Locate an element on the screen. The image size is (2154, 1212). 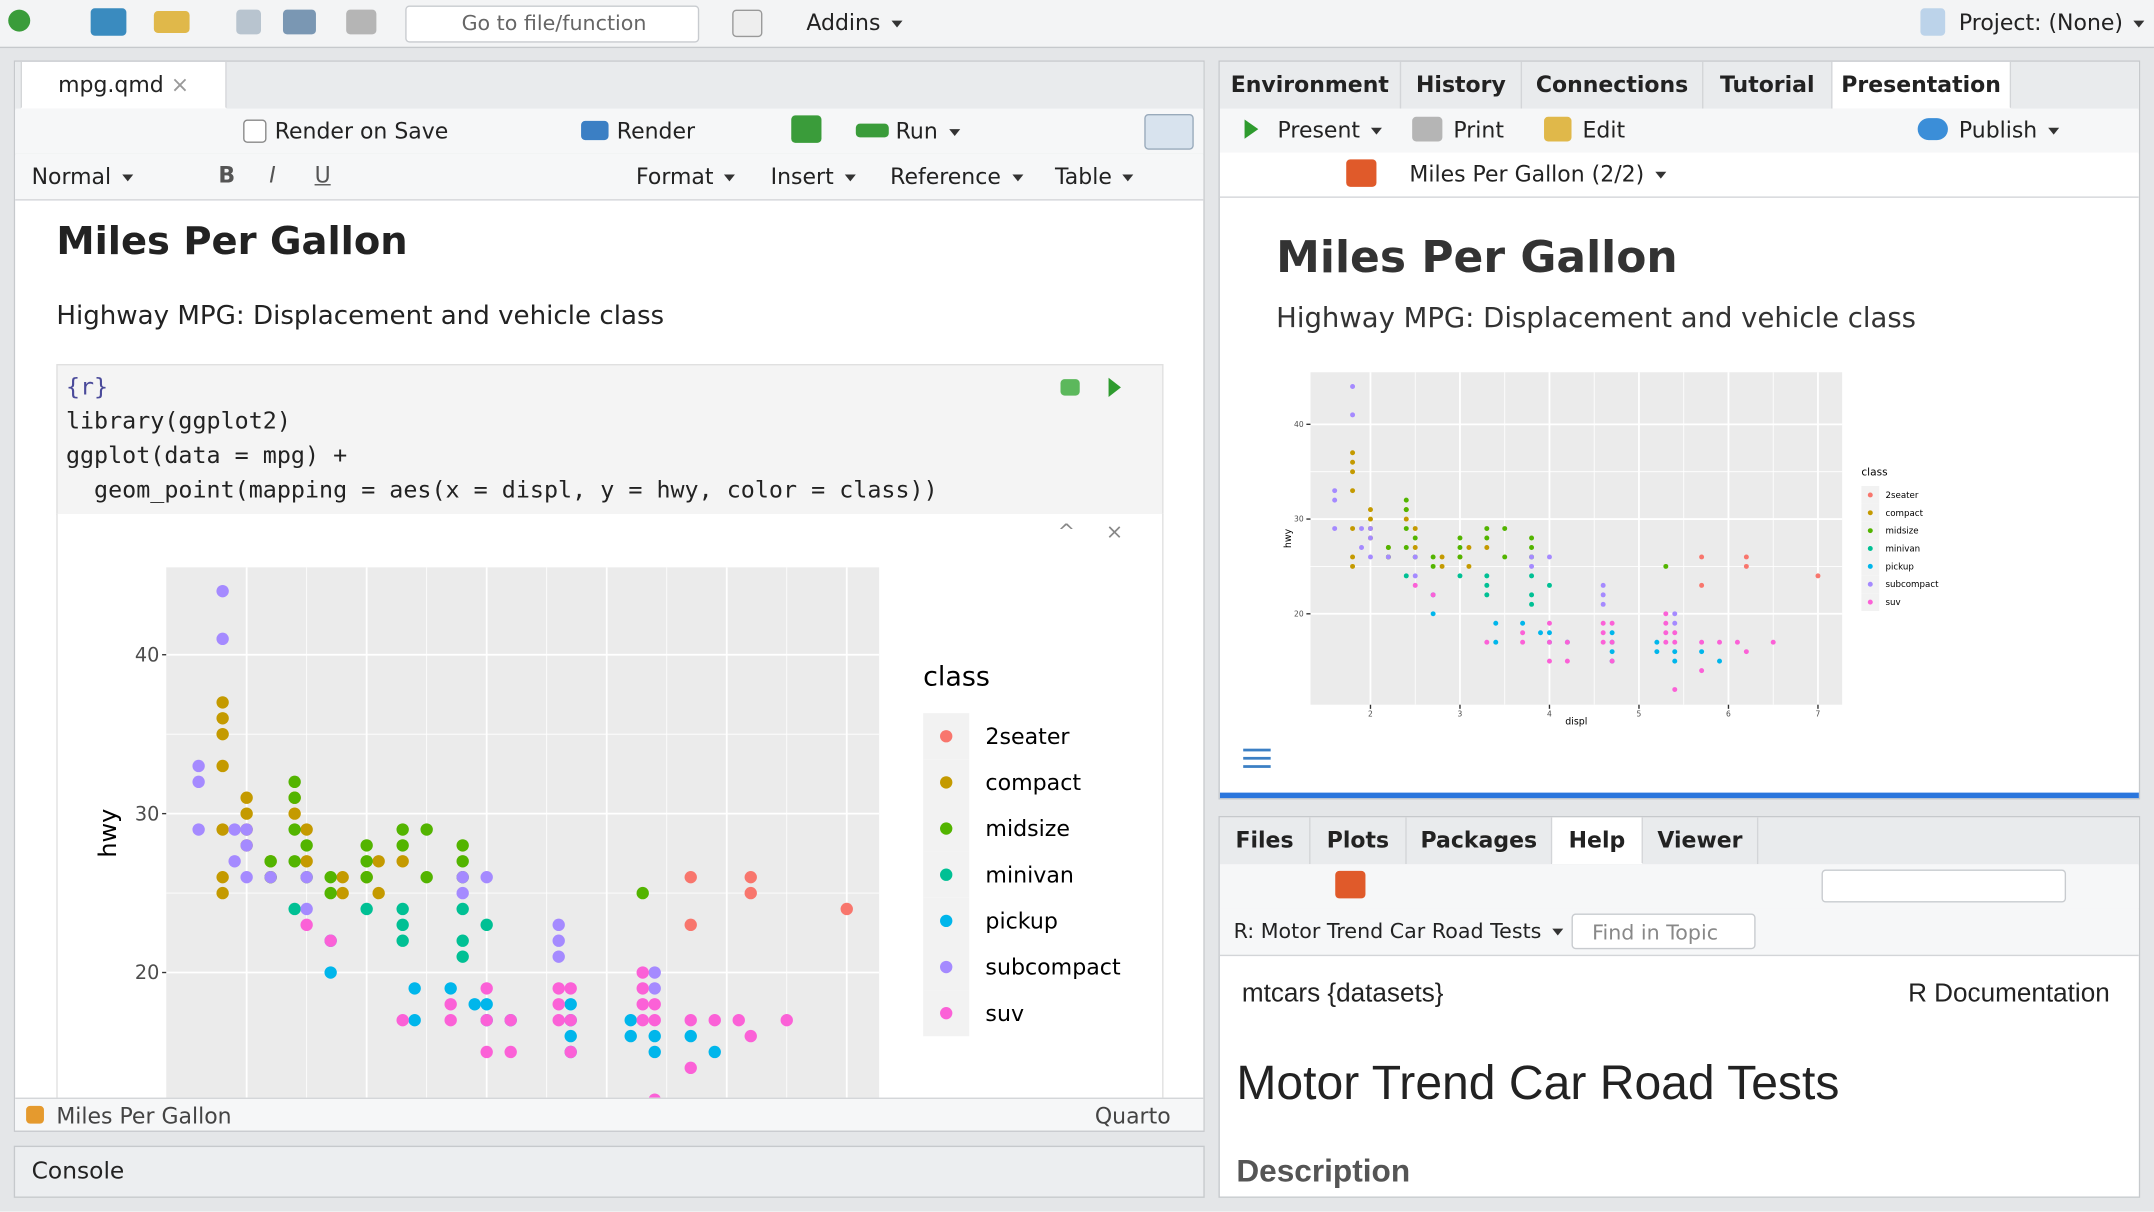
underline-button: U is located at coordinates (323, 175).